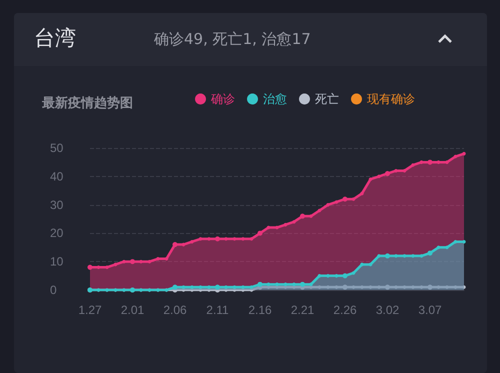 This screenshot has width=500, height=373. I want to click on x-tick-label: 2.11, so click(218, 310).